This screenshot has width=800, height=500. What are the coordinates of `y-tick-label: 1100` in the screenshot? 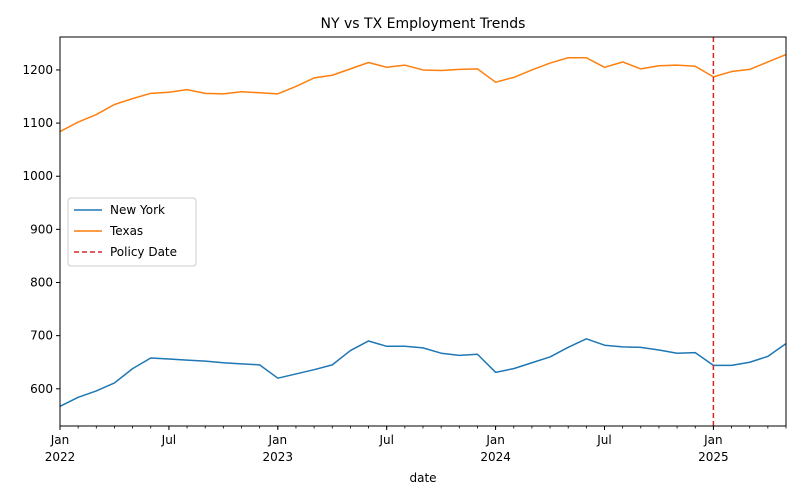 It's located at (37, 123).